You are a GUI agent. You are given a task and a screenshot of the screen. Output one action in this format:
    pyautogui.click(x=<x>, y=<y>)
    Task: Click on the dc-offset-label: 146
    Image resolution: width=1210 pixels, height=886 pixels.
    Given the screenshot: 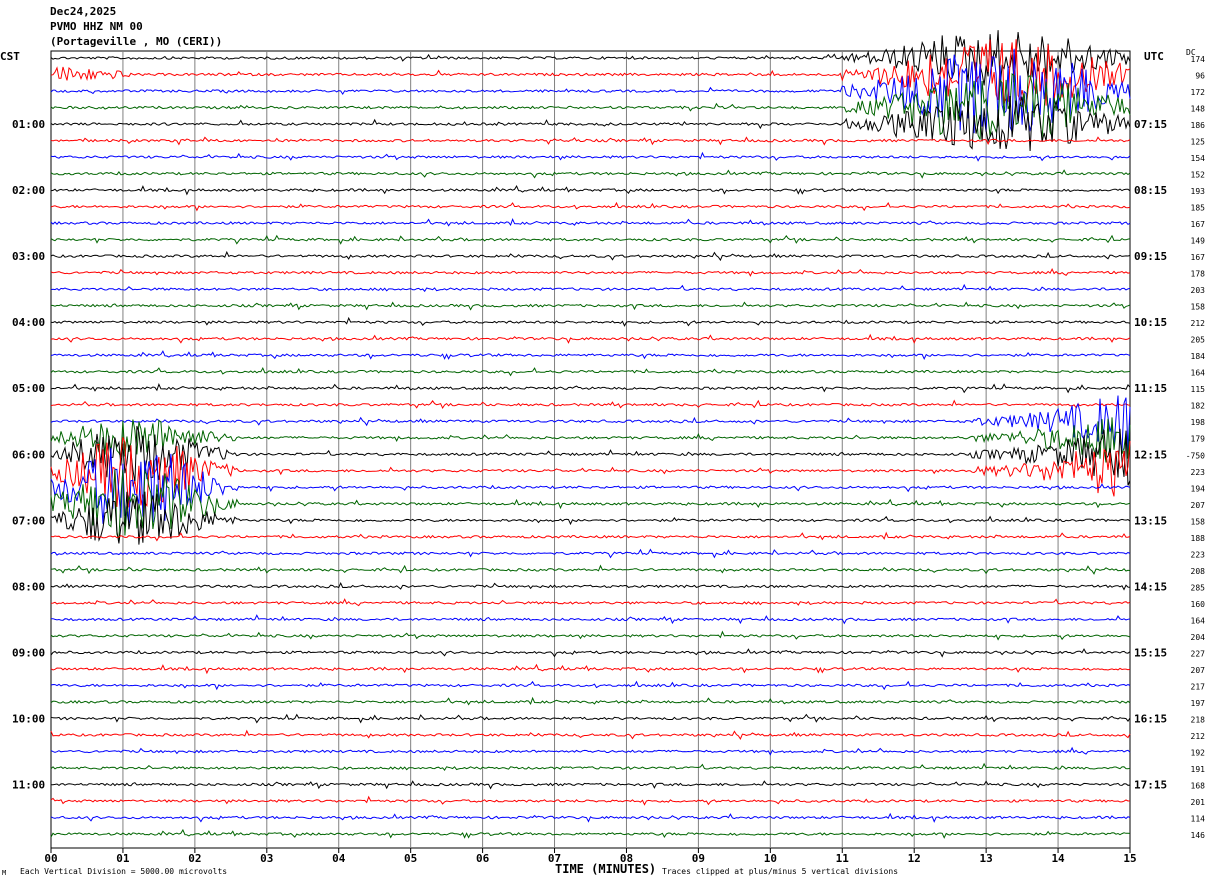 What is the action you would take?
    pyautogui.click(x=1198, y=835)
    